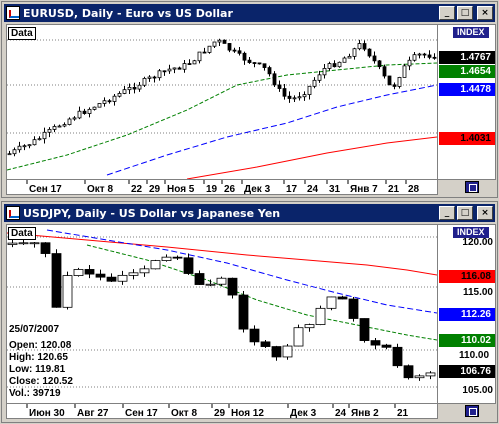 The image size is (499, 424). I want to click on usdjpy-y-tick-115: 115.00, so click(477, 292).